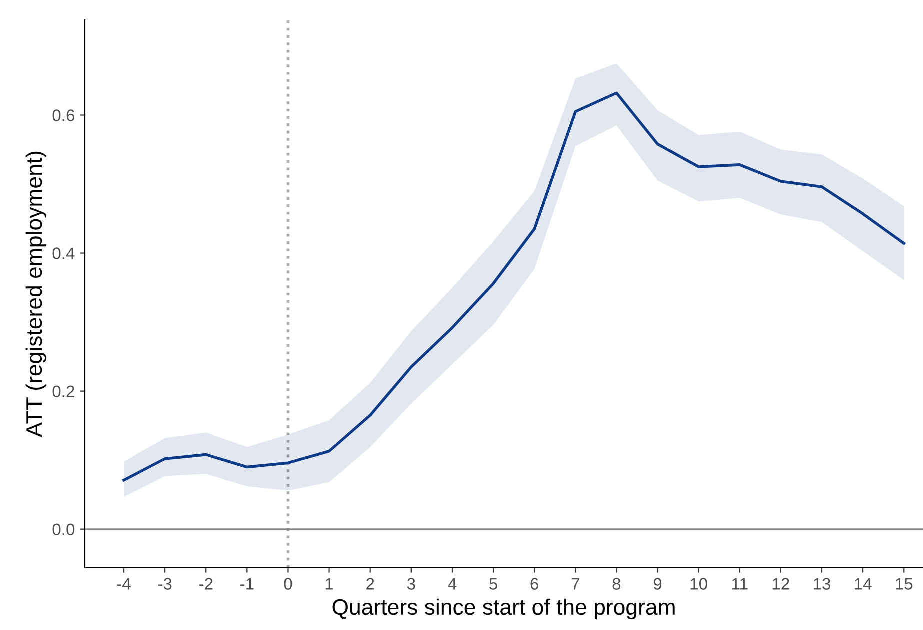  What do you see at coordinates (781, 584) in the screenshot?
I see `x-tick-label: 12` at bounding box center [781, 584].